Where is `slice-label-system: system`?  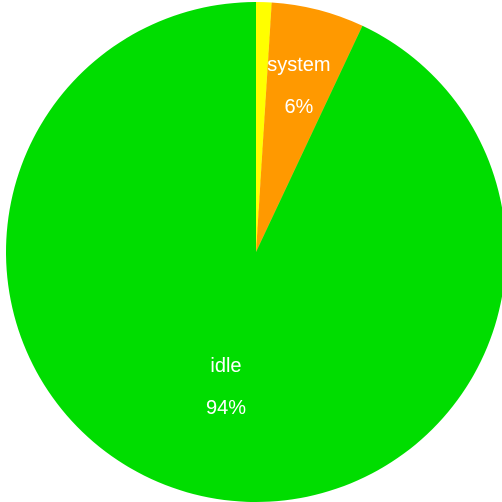
slice-label-system: system is located at coordinates (298, 65).